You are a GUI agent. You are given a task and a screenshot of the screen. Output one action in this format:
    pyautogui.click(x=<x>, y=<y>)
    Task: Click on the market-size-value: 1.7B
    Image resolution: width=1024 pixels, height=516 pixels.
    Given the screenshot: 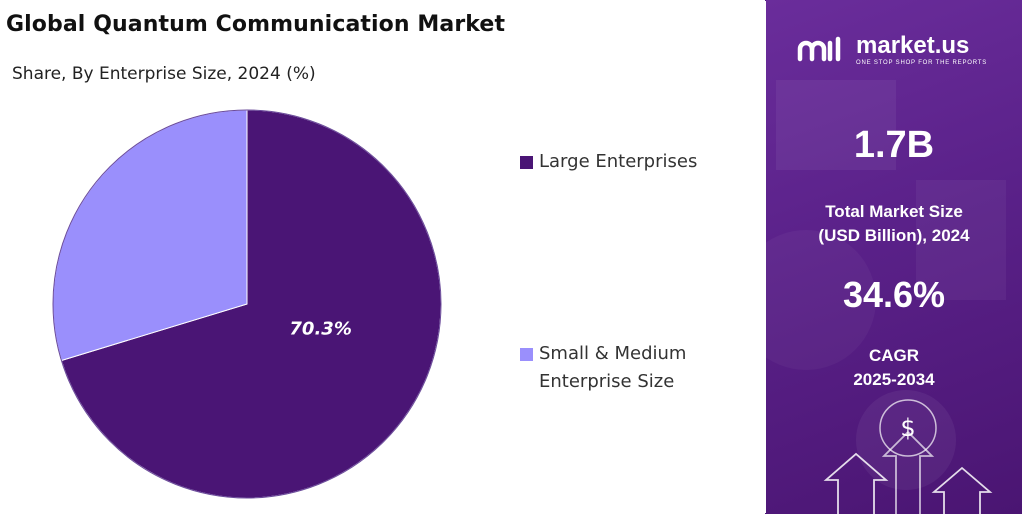 What is the action you would take?
    pyautogui.click(x=894, y=145)
    